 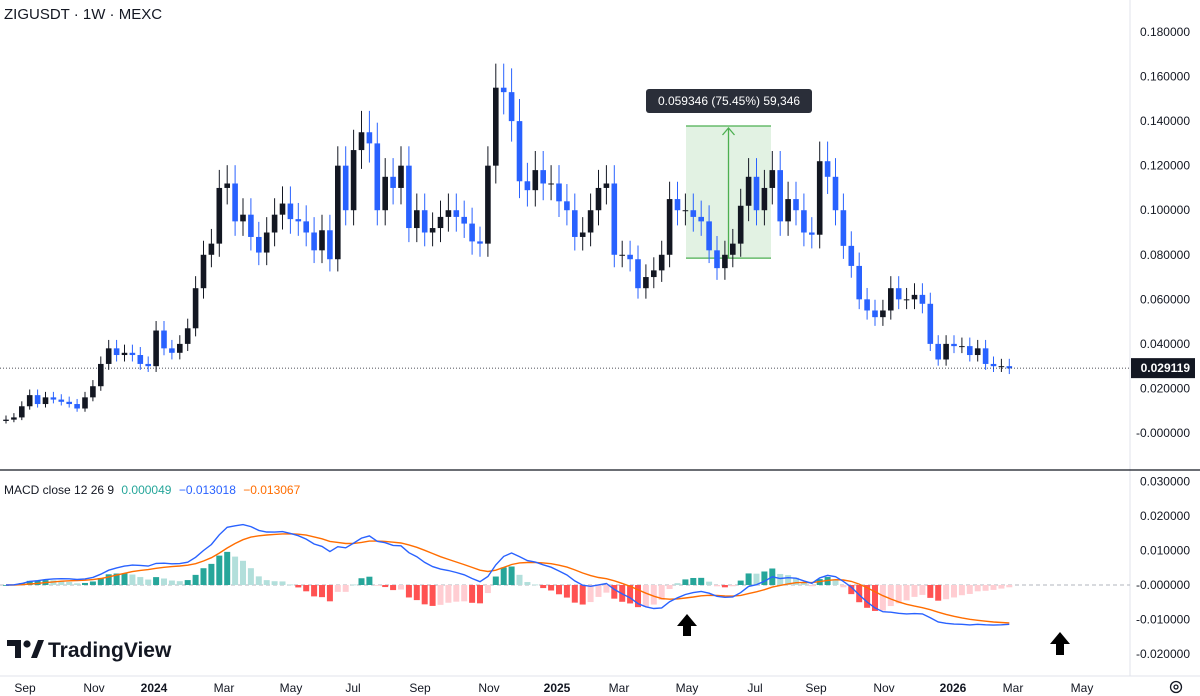 I want to click on chart-settings-gear-icon, so click(x=1176, y=687).